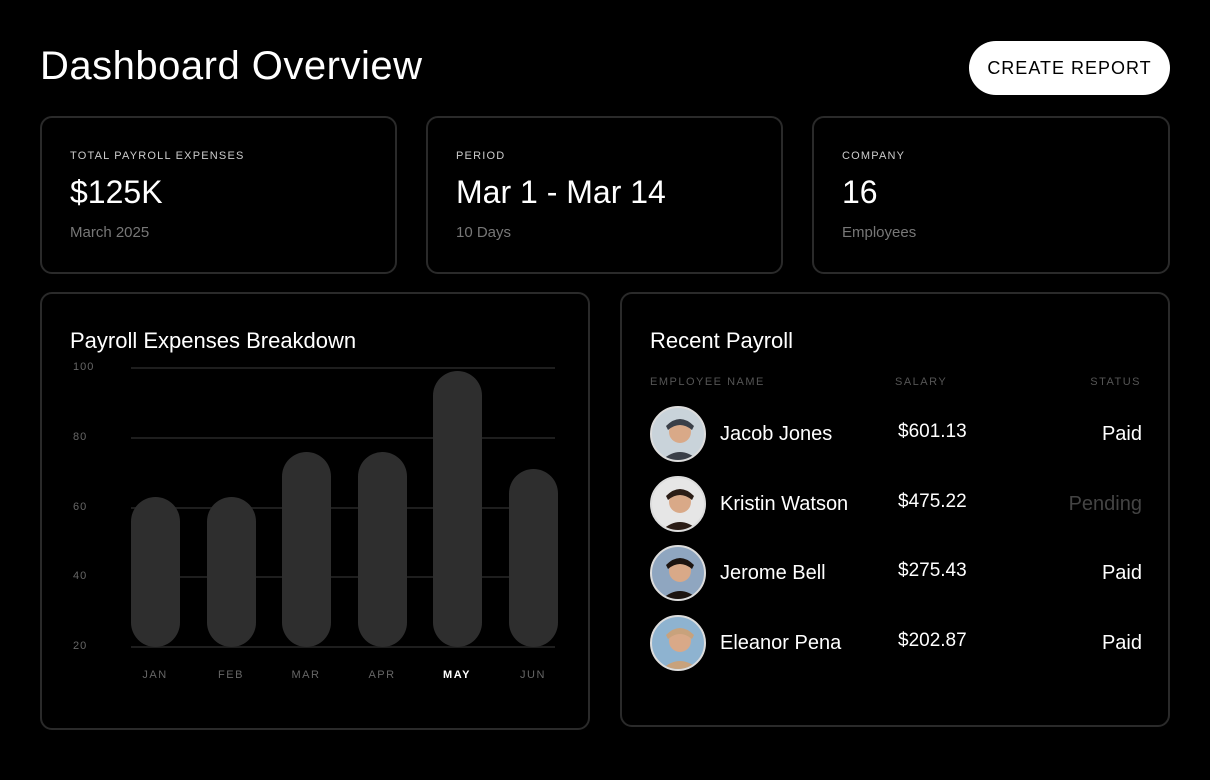  Describe the element at coordinates (932, 570) in the screenshot. I see `salary: $275.43` at that location.